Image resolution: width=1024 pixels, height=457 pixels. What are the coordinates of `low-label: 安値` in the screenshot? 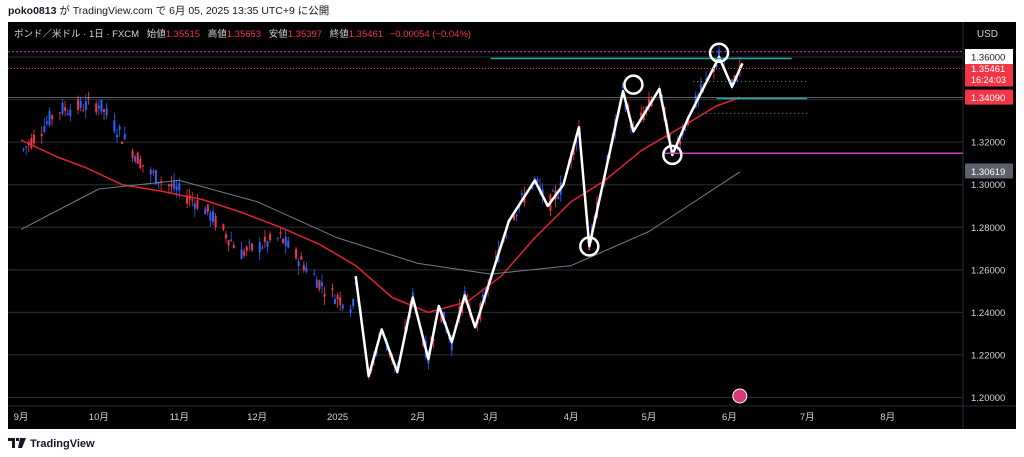 It's located at (278, 34).